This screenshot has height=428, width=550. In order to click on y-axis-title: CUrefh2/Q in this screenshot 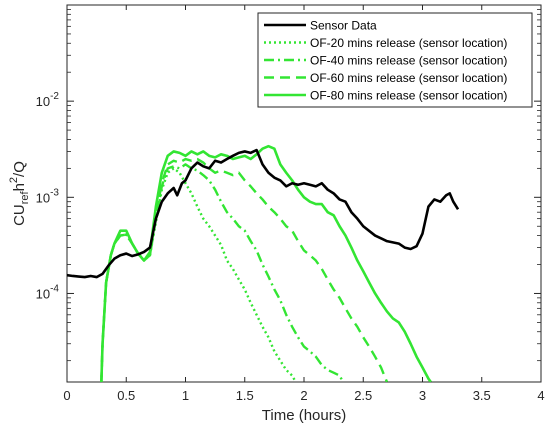, I will do `click(19, 193)`.